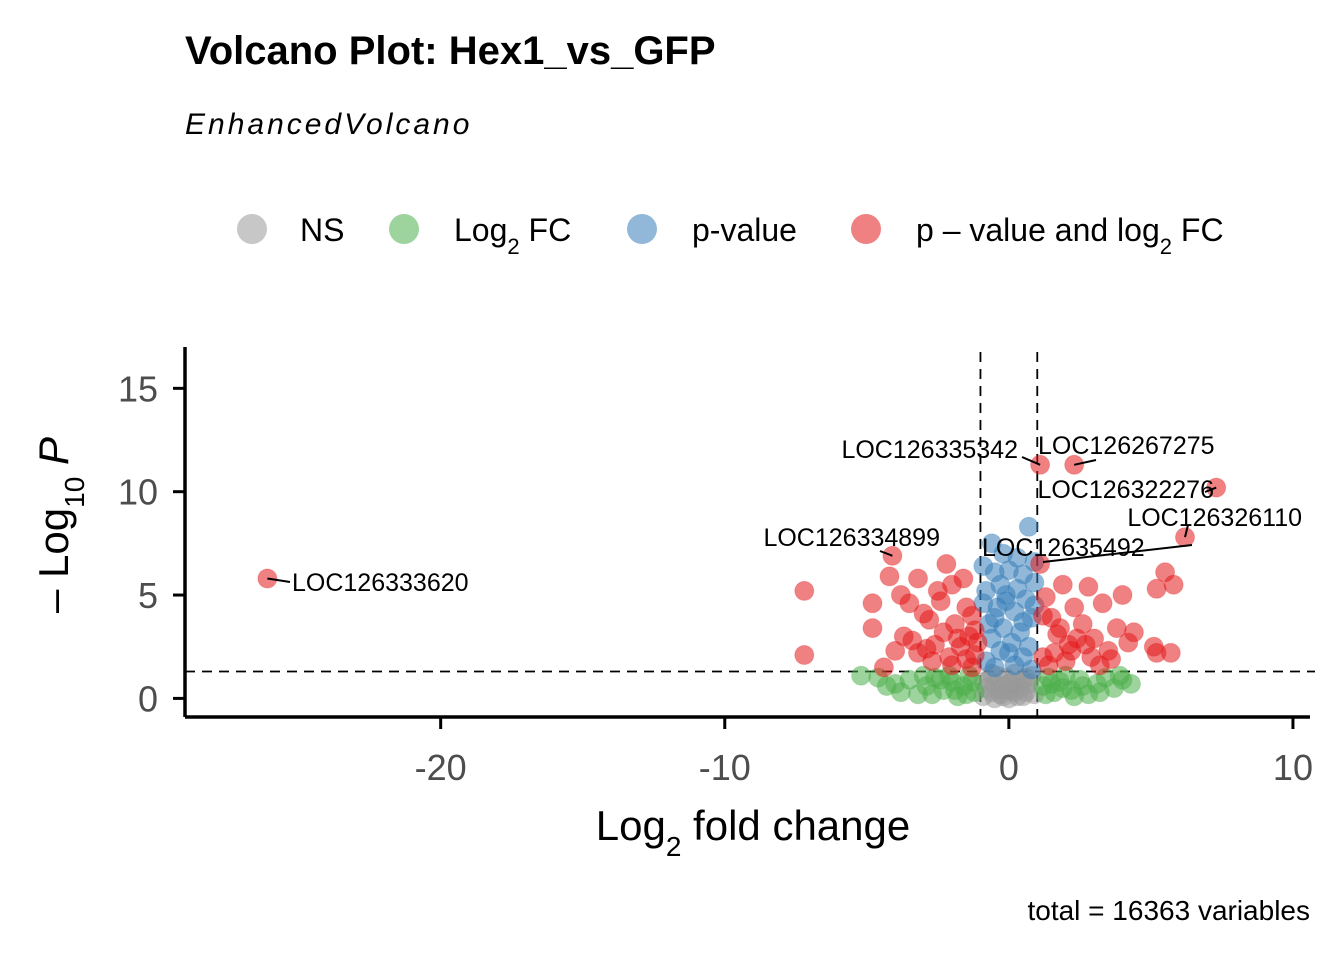 Image resolution: width=1344 pixels, height=960 pixels. What do you see at coordinates (53, 560) in the screenshot?
I see `y-axis-title-prefix: – Log` at bounding box center [53, 560].